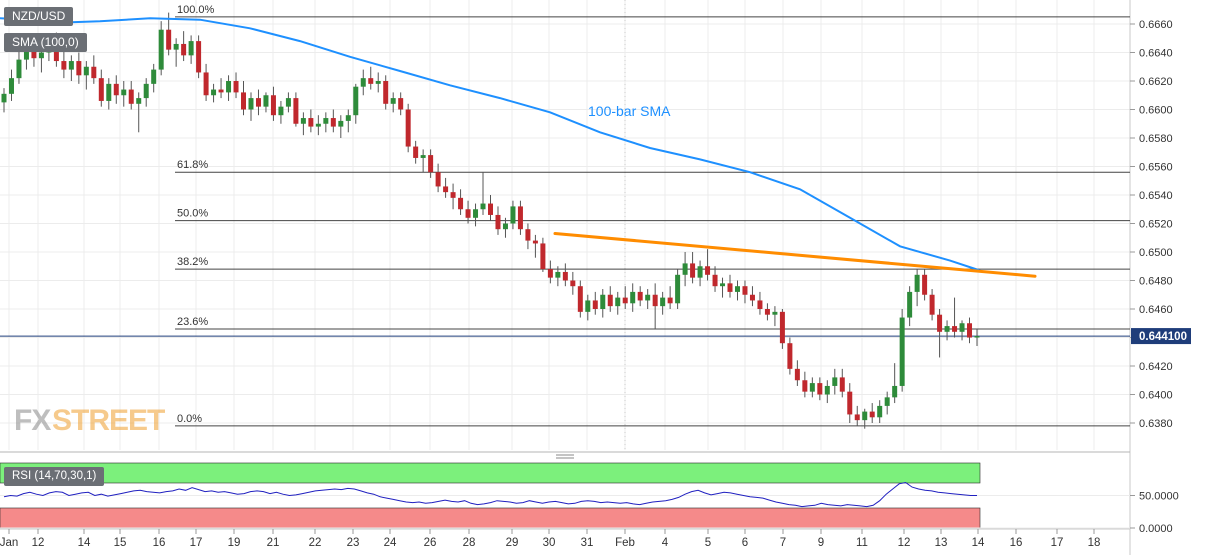 This screenshot has height=560, width=1207. What do you see at coordinates (469, 543) in the screenshot?
I see `time-tick-label: 28` at bounding box center [469, 543].